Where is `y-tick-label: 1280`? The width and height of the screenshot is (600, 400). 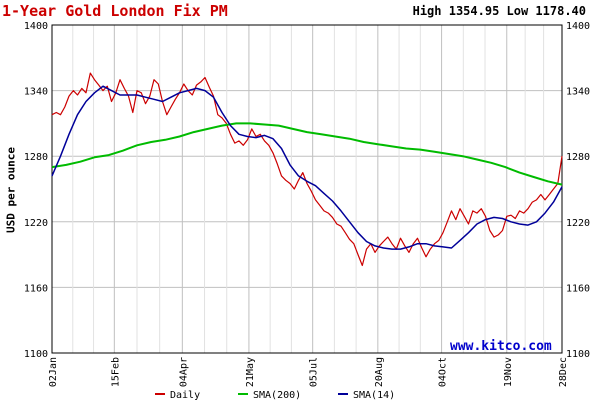
y-tick-label: 1280 is located at coordinates (36, 157).